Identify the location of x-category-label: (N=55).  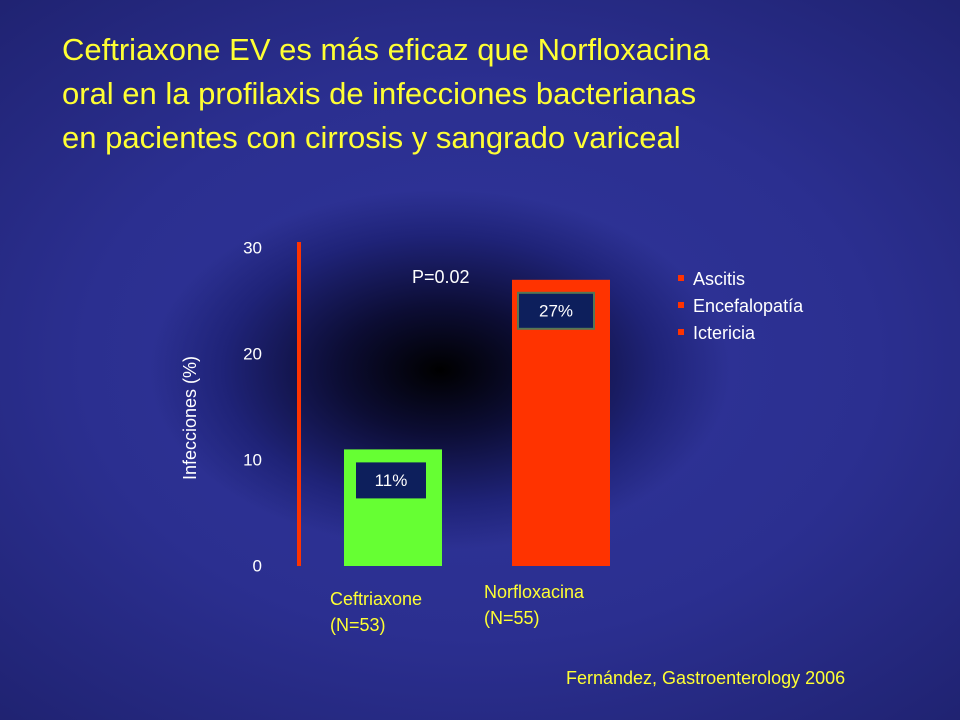
(512, 618).